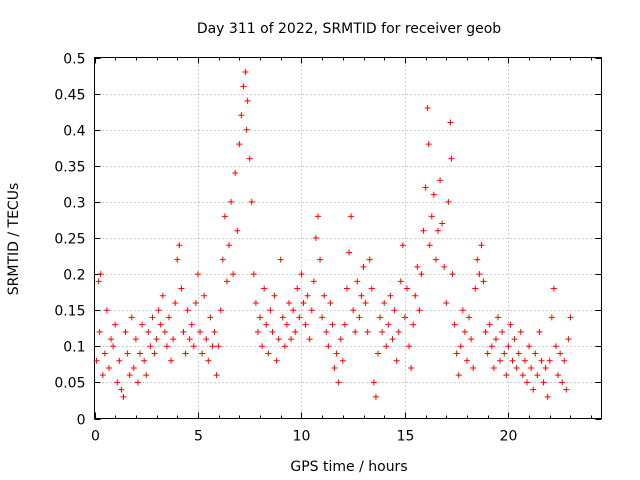  What do you see at coordinates (69, 240) in the screenshot?
I see `y-tick-label: 0.25` at bounding box center [69, 240].